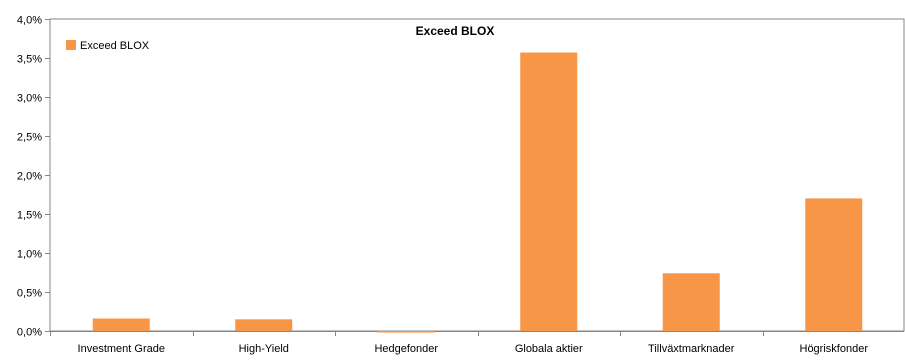 This screenshot has height=361, width=905. I want to click on y-tick-label: 3,0%, so click(29, 99).